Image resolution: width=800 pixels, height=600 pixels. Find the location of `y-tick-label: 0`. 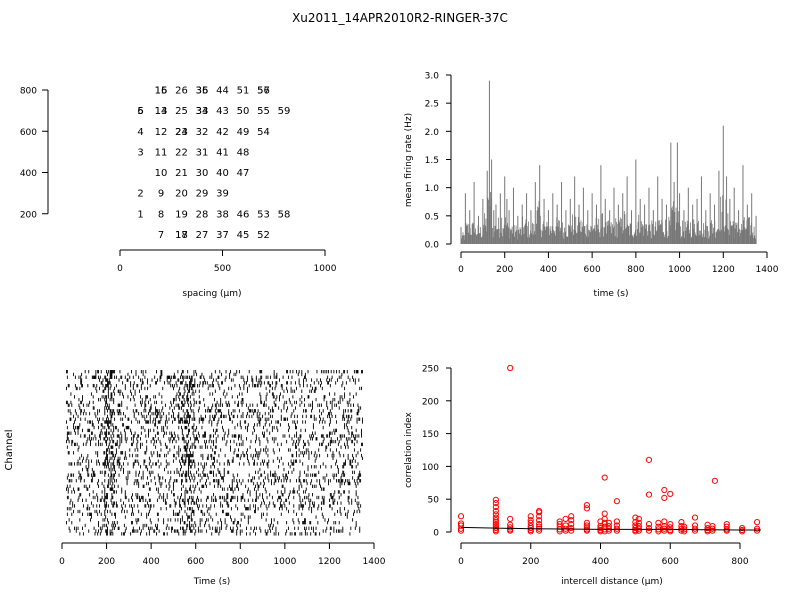

y-tick-label: 0 is located at coordinates (436, 534).